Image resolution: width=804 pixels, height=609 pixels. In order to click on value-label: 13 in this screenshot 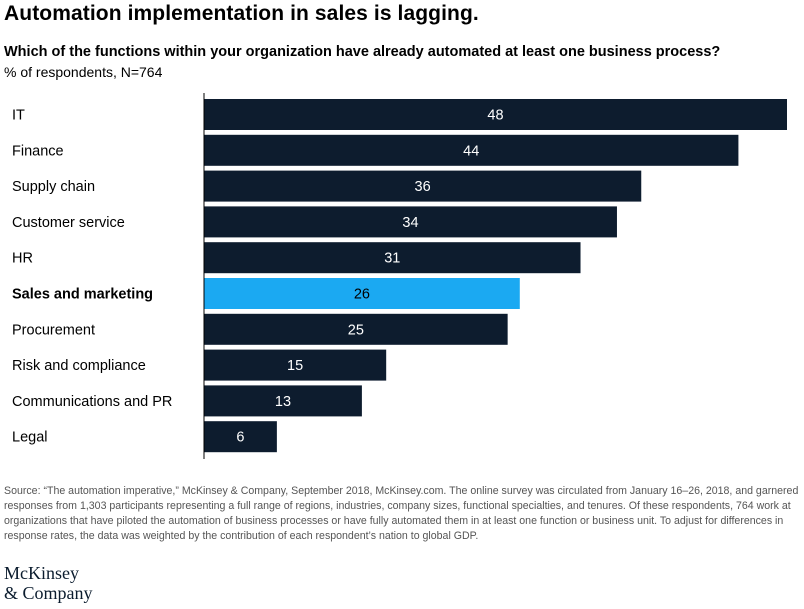, I will do `click(283, 402)`.